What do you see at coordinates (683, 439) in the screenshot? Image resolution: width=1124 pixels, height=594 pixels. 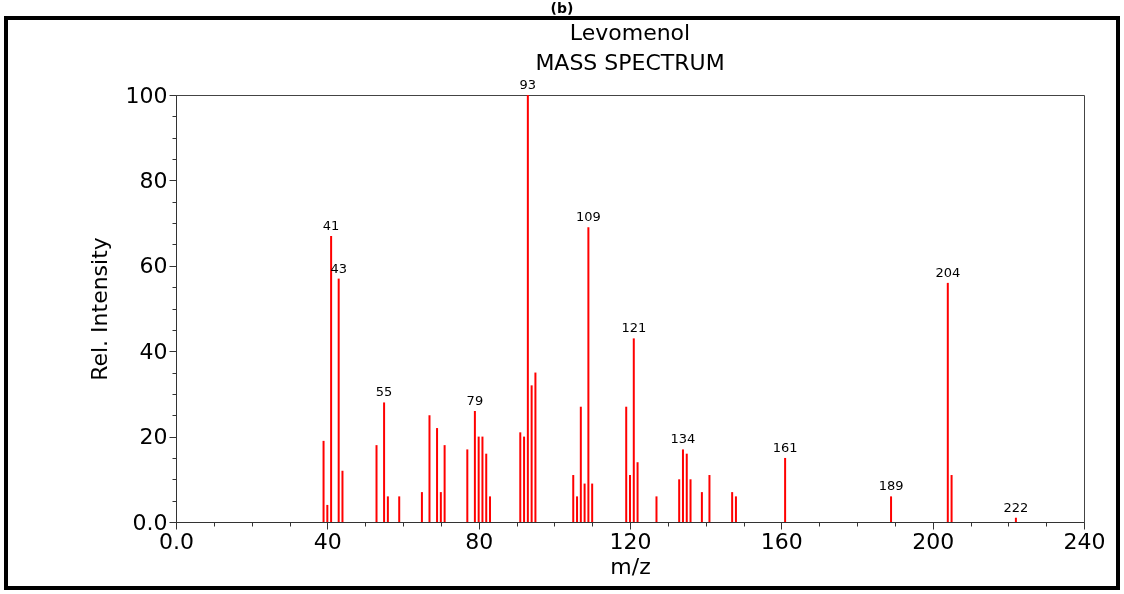 I see `annotation: 134` at bounding box center [683, 439].